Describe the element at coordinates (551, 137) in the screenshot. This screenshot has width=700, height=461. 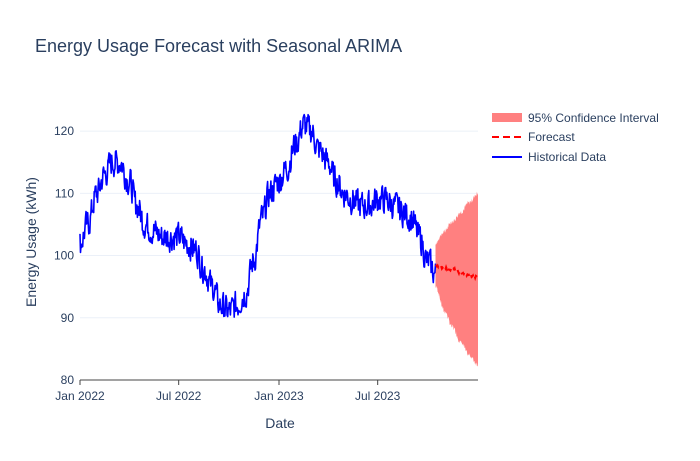
I see `legend-label-forecast: Forecast` at that location.